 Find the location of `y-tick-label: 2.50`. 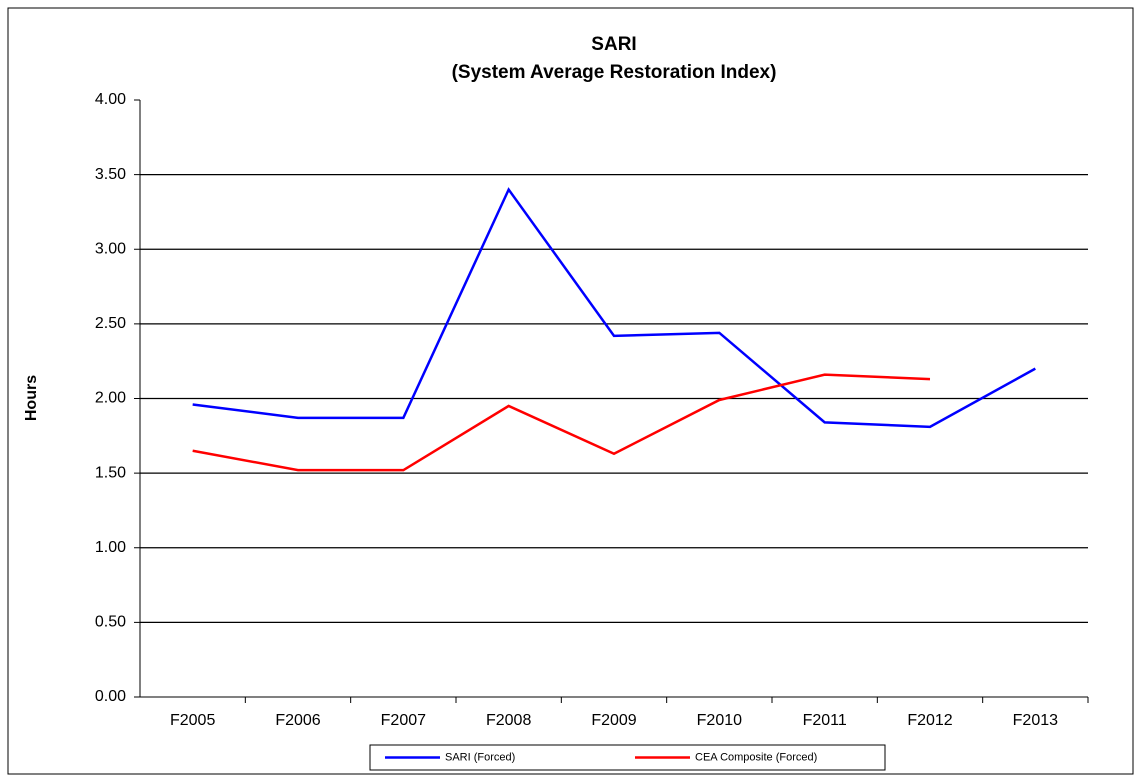

y-tick-label: 2.50 is located at coordinates (110, 323).